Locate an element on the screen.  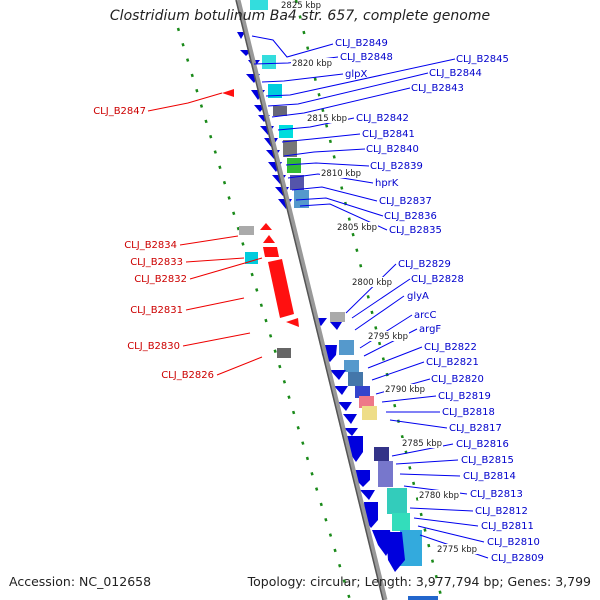
gene-label-reverse: CLJ_B2816 is located at coordinates (482, 444).